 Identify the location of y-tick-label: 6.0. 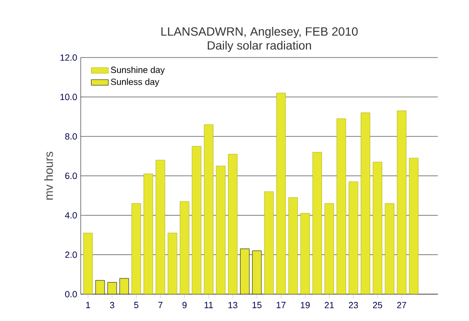
(71, 175).